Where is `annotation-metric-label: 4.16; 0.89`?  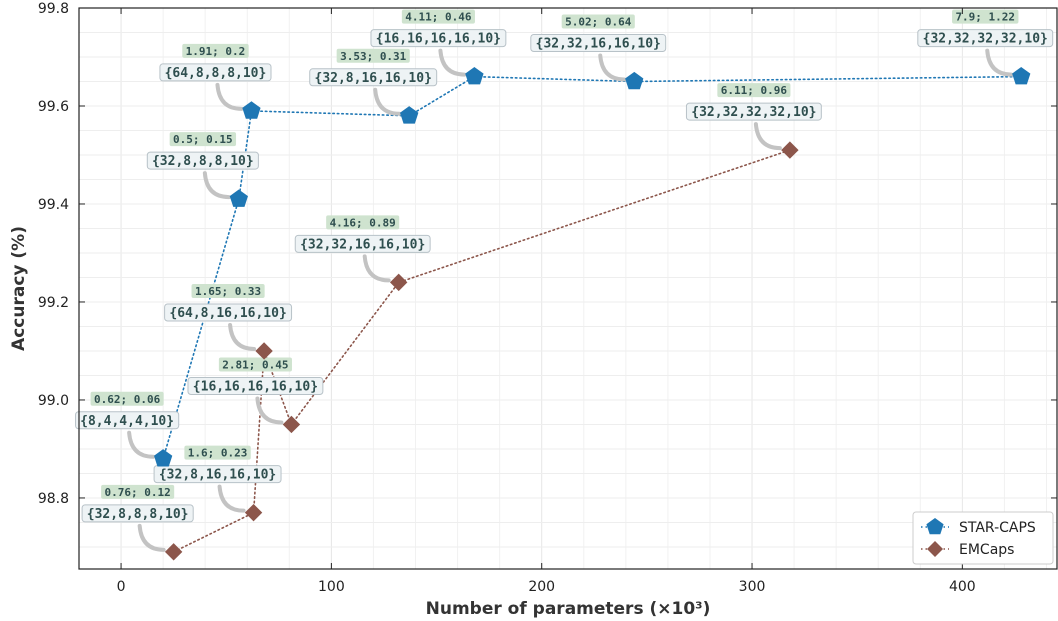
annotation-metric-label: 4.16; 0.89 is located at coordinates (363, 222).